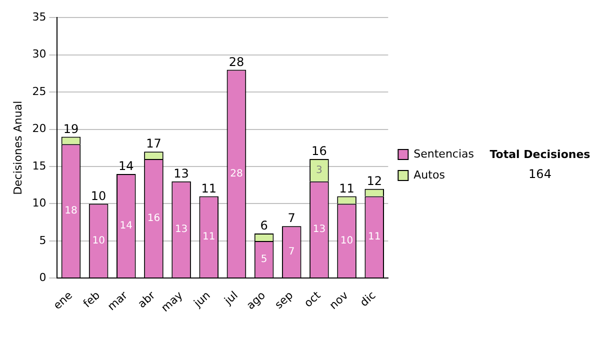  Describe the element at coordinates (264, 225) in the screenshot. I see `total-label: 6` at that location.